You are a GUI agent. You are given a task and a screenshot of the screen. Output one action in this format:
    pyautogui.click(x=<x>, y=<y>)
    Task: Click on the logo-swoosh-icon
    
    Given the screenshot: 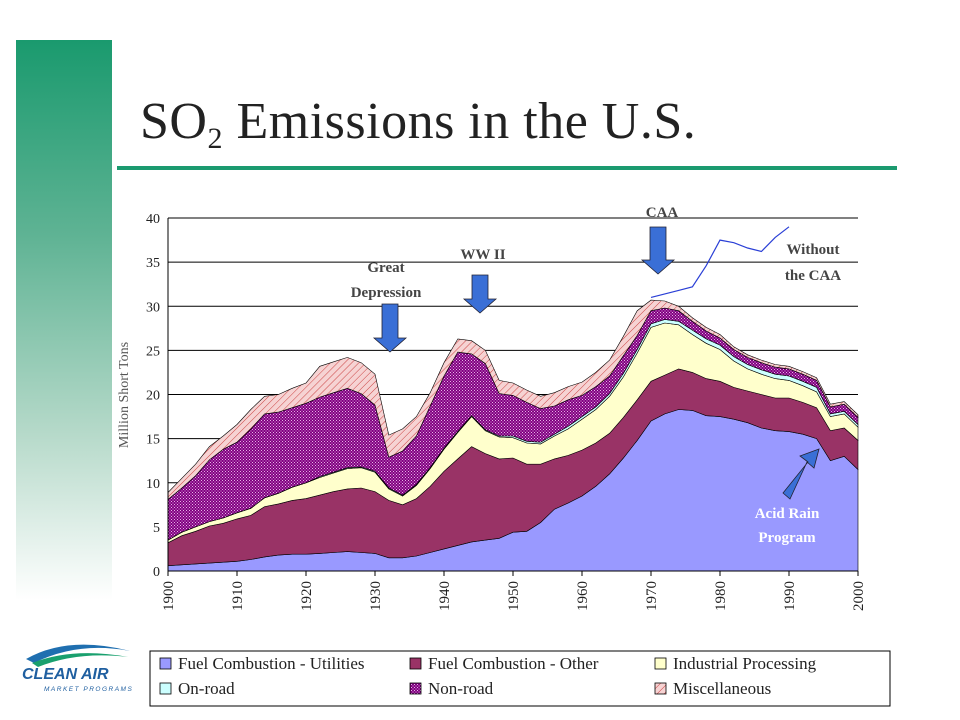 What is the action you would take?
    pyautogui.click(x=78, y=653)
    